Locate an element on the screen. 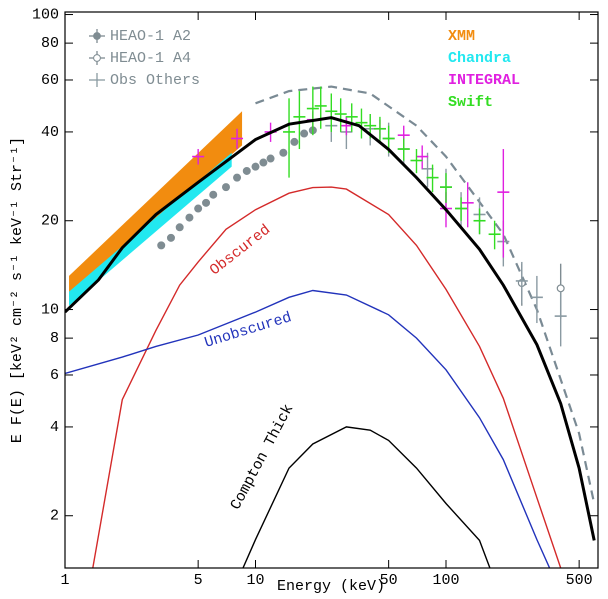  y-axis-label: E F(E) [keV² cm⁻² s⁻¹ keV⁻¹ Str⁻¹] is located at coordinates (17, 290).